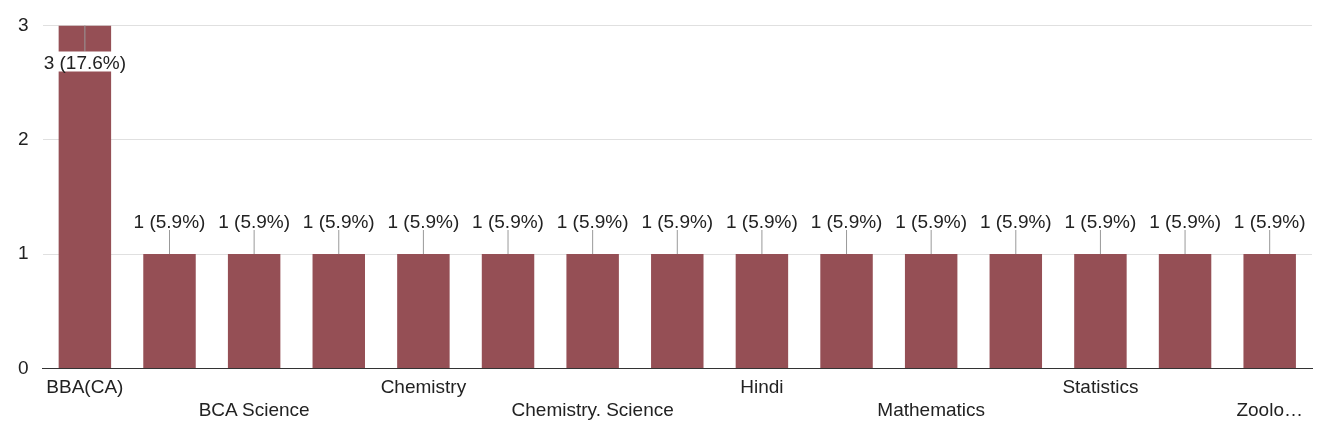 The image size is (1334, 434). Describe the element at coordinates (592, 409) in the screenshot. I see `x-tick-label: Chemistry. Science` at that location.